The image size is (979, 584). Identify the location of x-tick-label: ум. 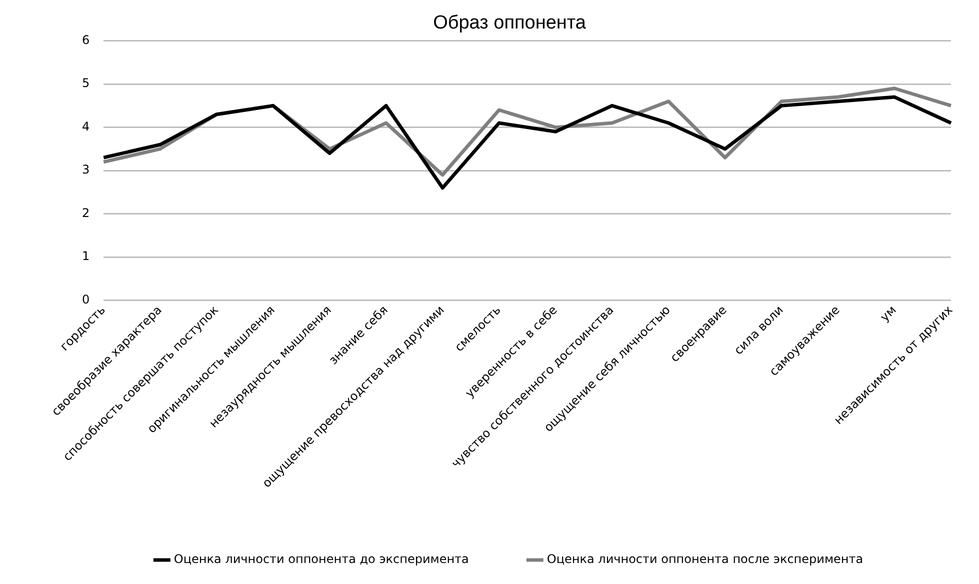
(888, 313).